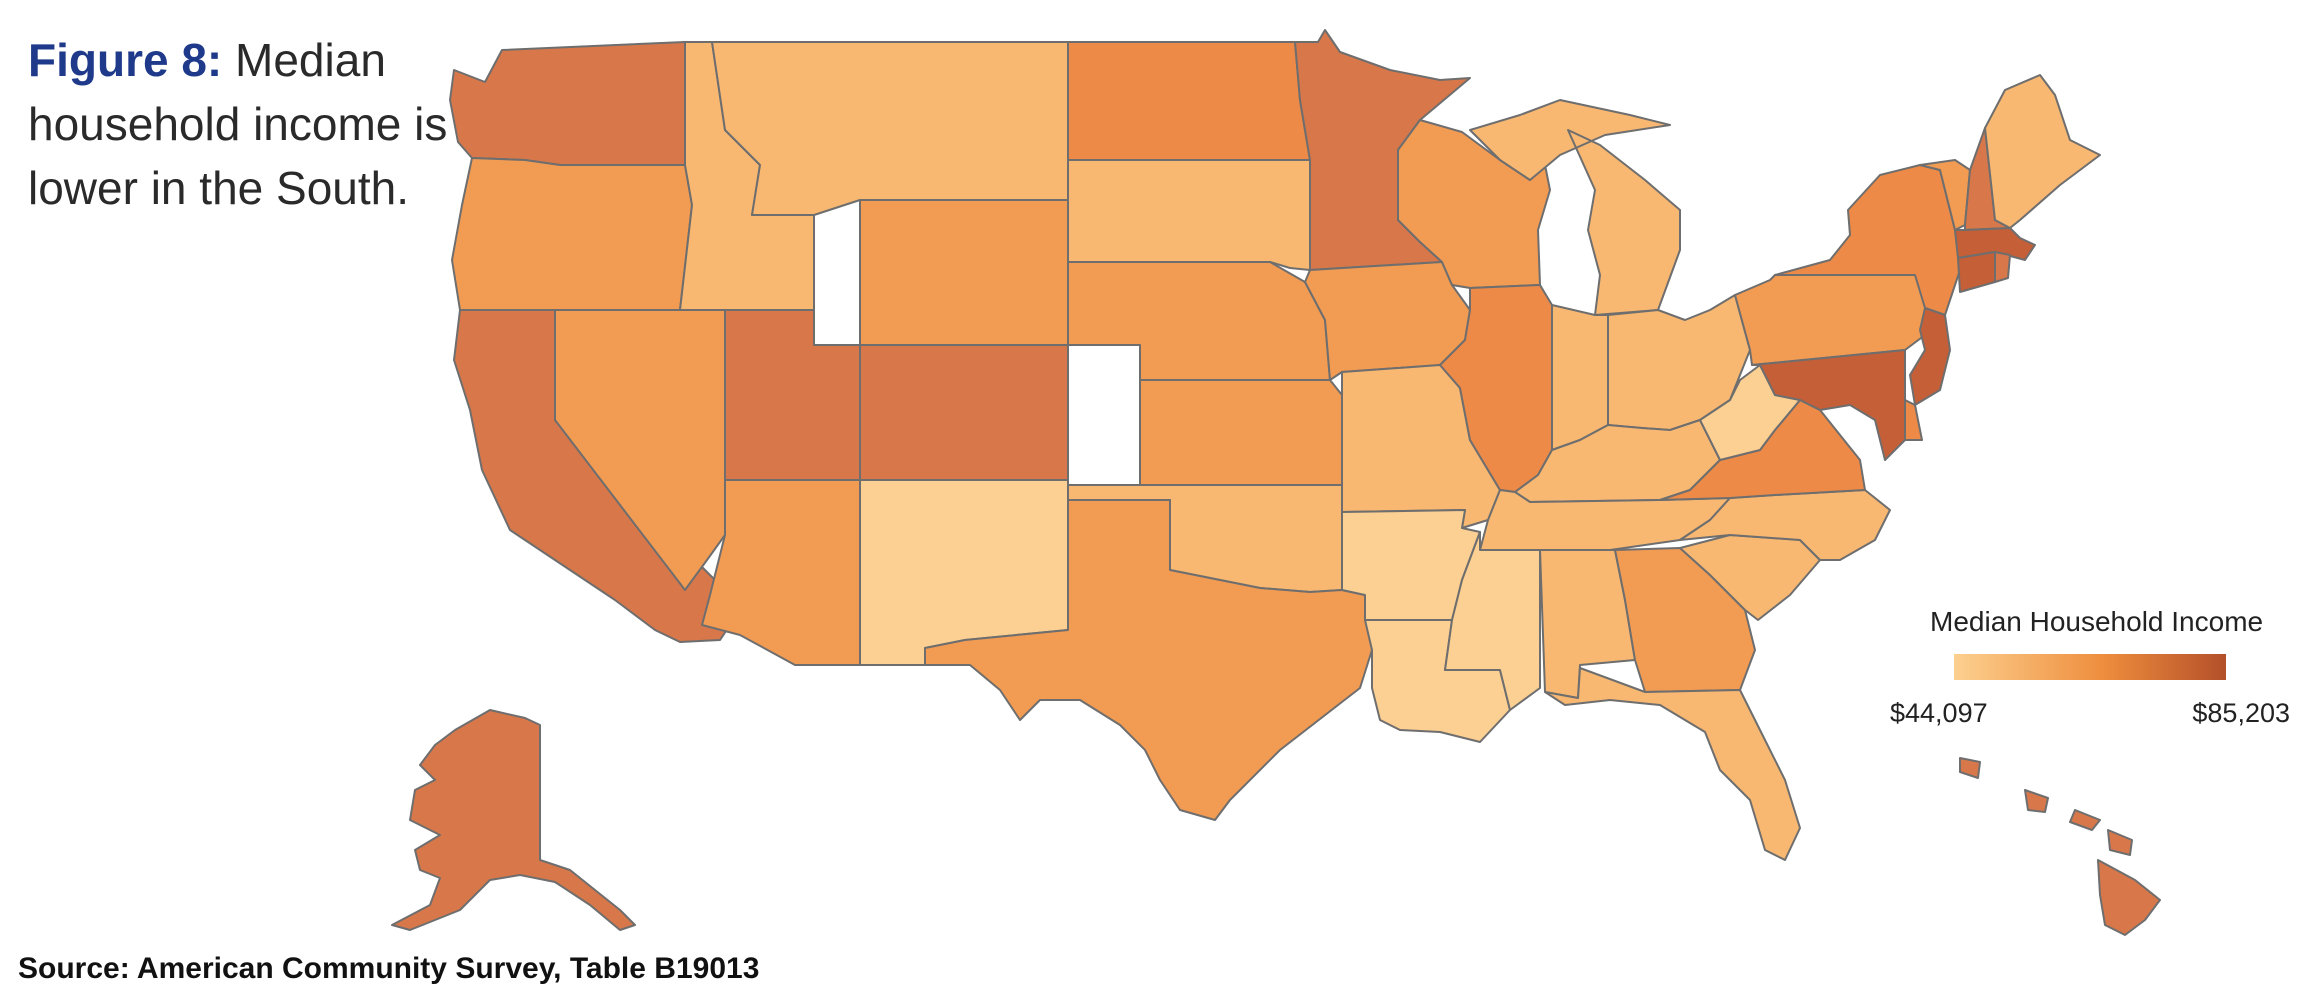  Describe the element at coordinates (781, 572) in the screenshot. I see `state-arizona` at that location.